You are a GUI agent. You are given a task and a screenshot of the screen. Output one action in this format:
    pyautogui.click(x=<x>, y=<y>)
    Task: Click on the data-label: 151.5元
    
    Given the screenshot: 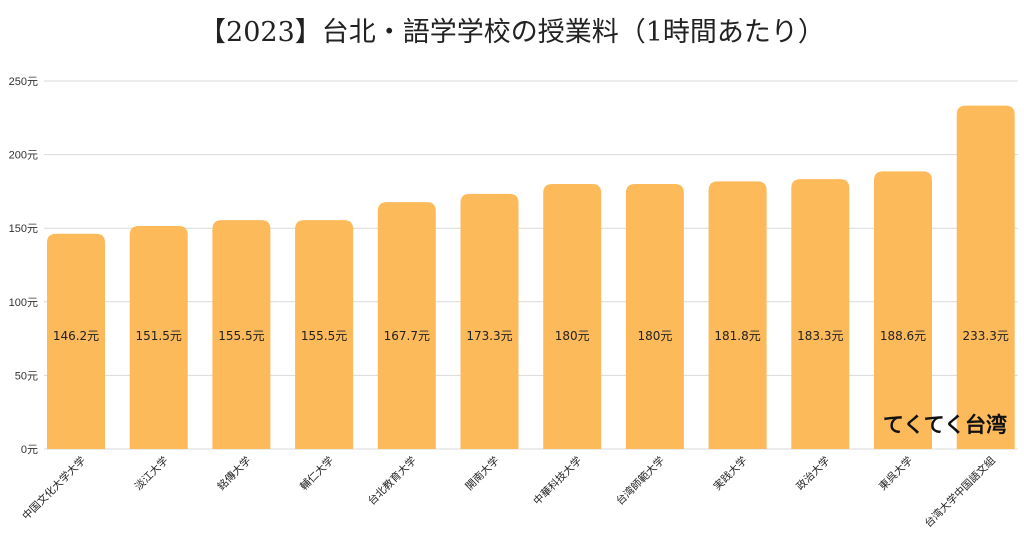 What is the action you would take?
    pyautogui.click(x=159, y=336)
    